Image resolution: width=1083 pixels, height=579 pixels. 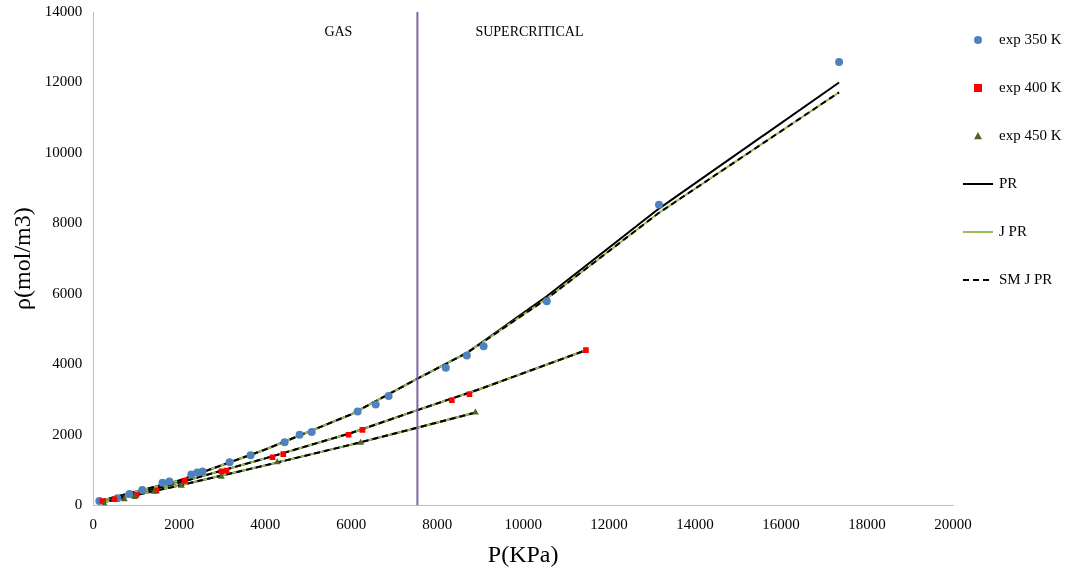 I want to click on legend-label: exp 350 K, so click(x=1030, y=38).